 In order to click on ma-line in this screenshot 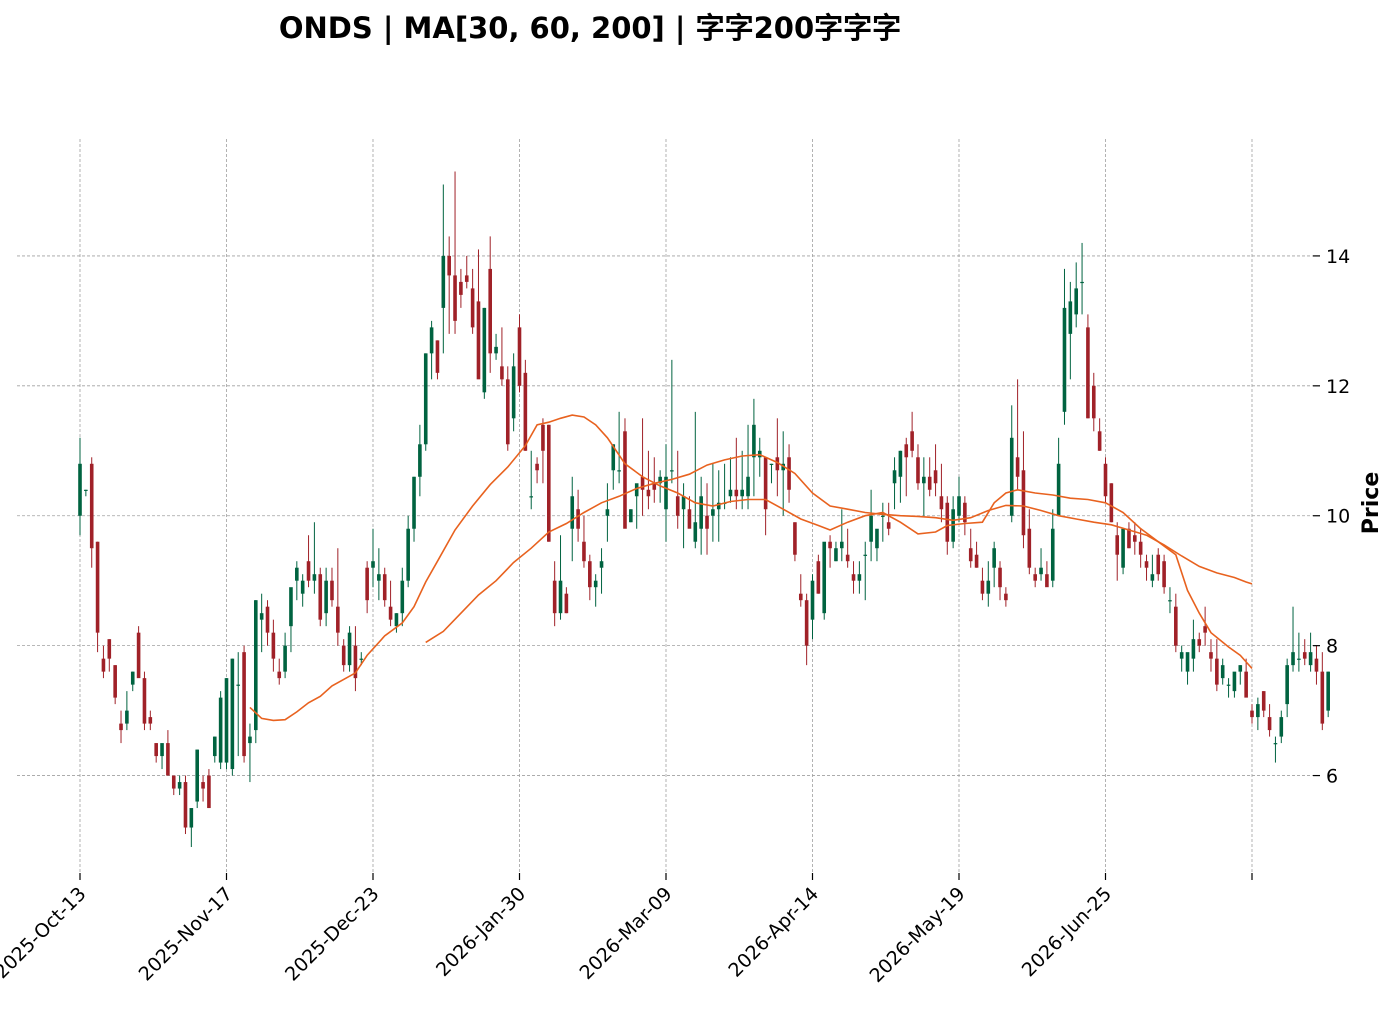, I will do `click(839, 548)`.